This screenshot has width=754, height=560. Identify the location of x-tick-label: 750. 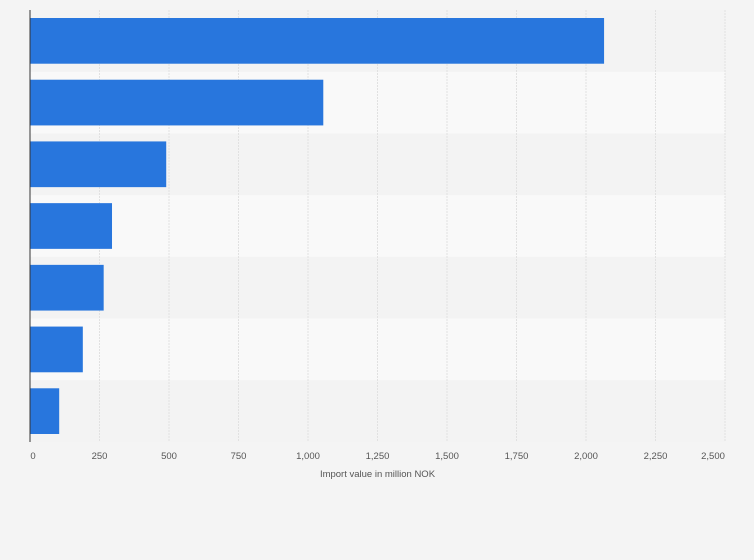
(239, 456).